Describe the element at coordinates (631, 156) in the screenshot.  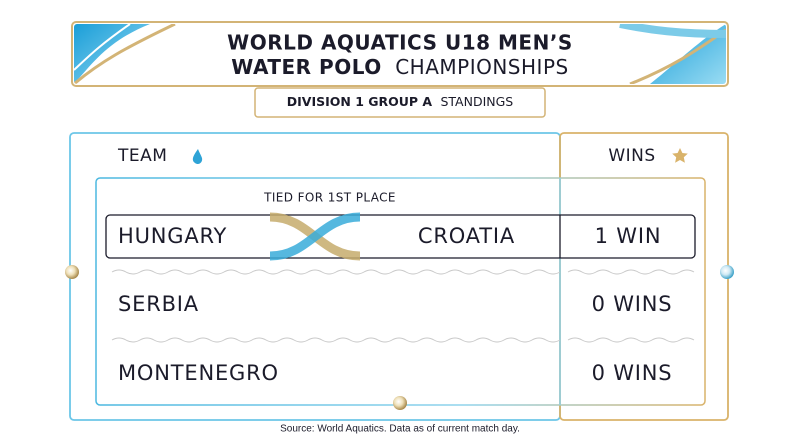
I see `wins-header: WINS` at that location.